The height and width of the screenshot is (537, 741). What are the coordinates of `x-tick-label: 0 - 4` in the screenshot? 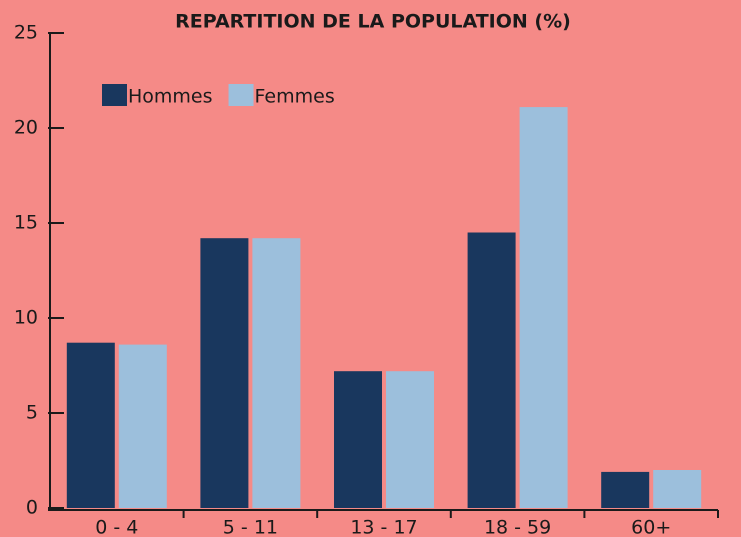 It's located at (116, 527).